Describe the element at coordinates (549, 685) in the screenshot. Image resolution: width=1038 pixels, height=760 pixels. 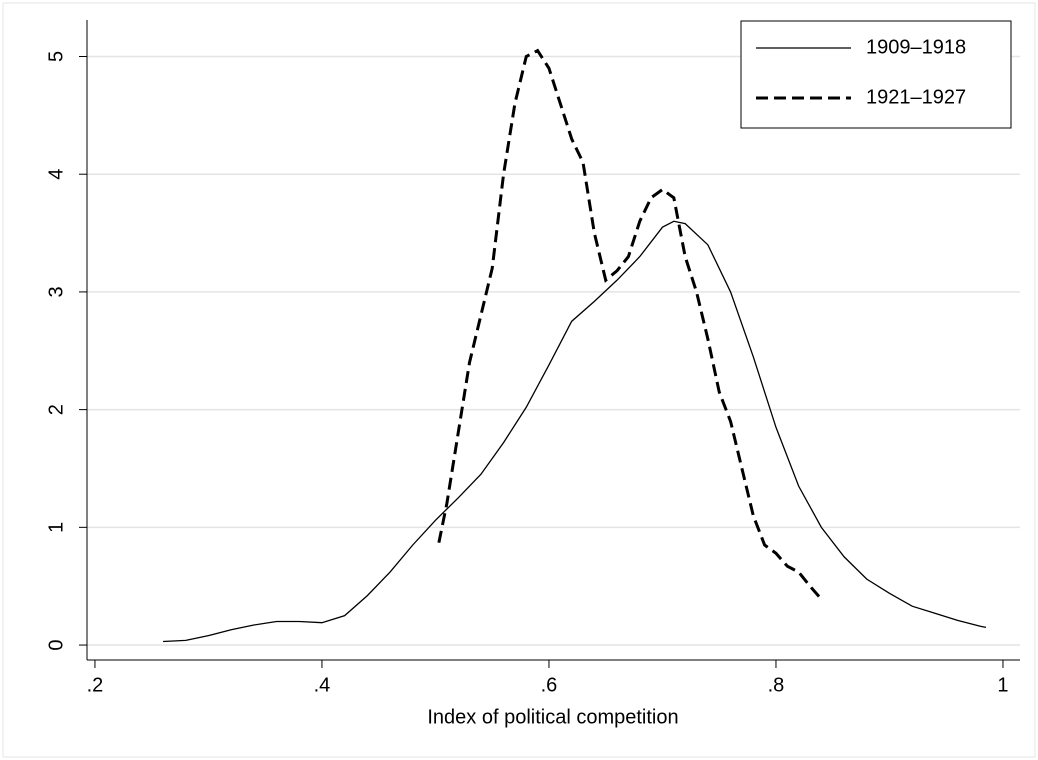
I see `x-tick-label: .6` at that location.